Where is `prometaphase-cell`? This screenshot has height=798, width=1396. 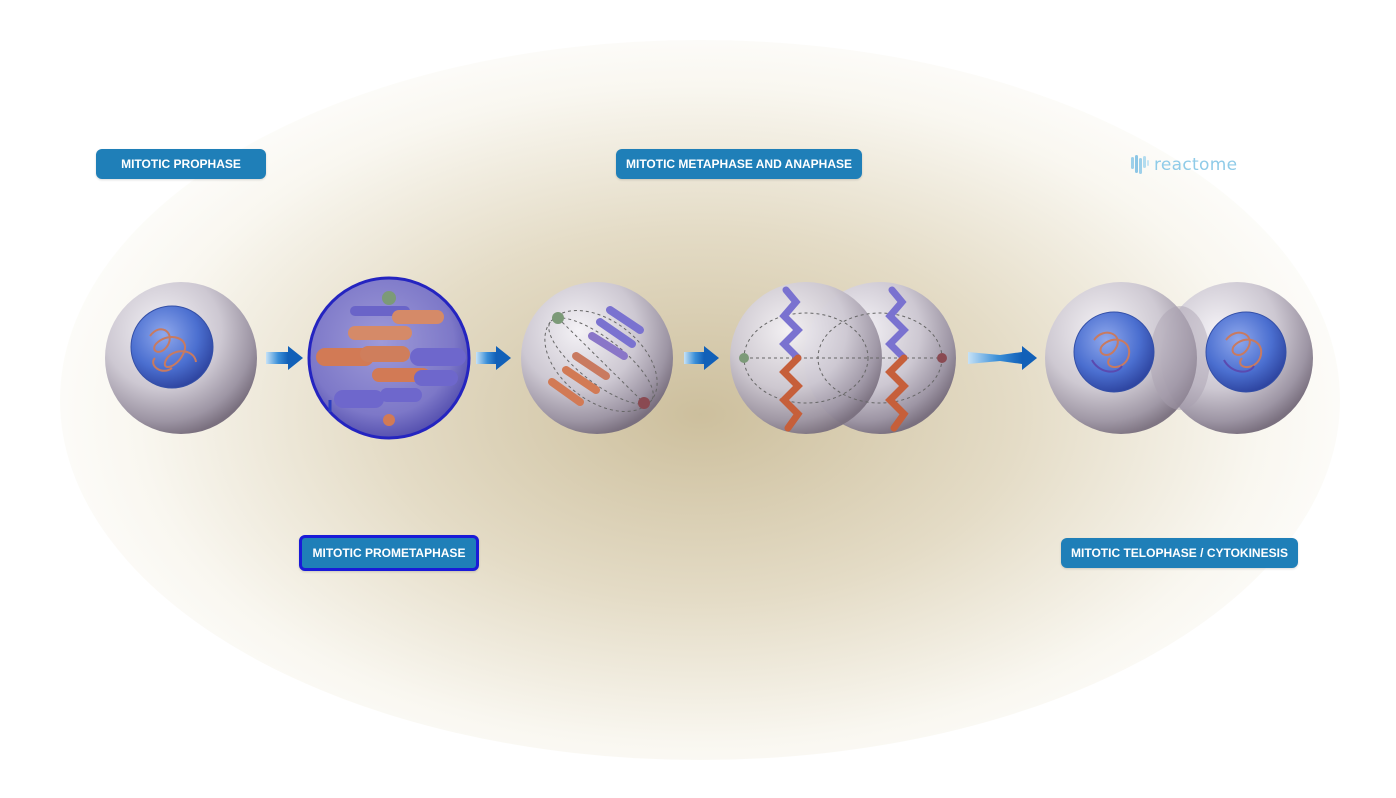
prometaphase-cell is located at coordinates (389, 358).